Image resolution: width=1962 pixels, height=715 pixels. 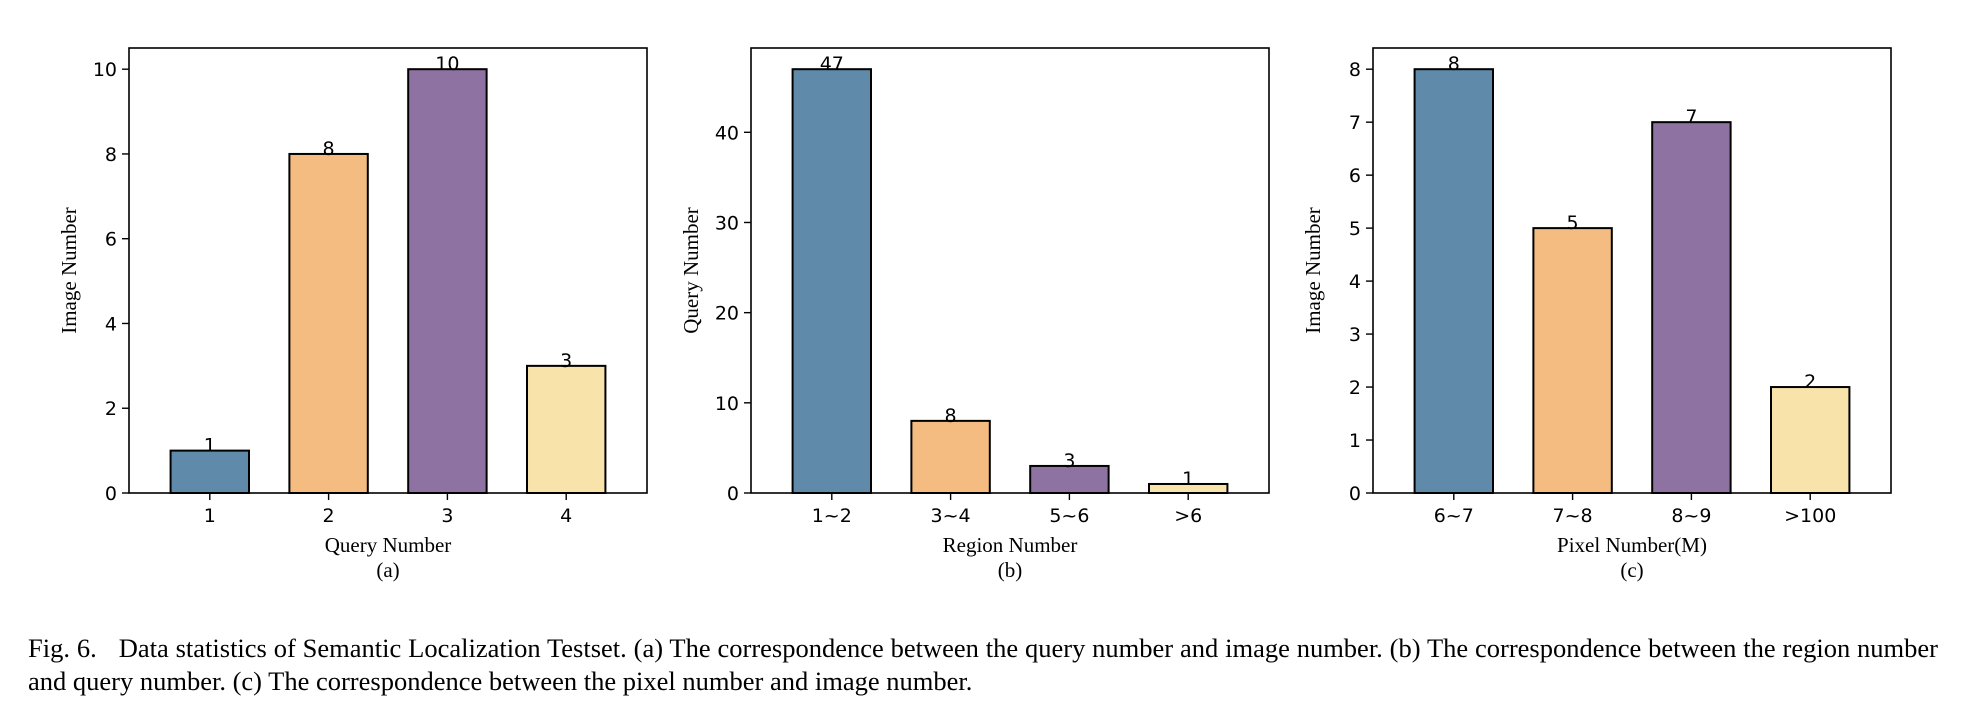 I want to click on subfigure-label: (b), so click(x=1010, y=570).